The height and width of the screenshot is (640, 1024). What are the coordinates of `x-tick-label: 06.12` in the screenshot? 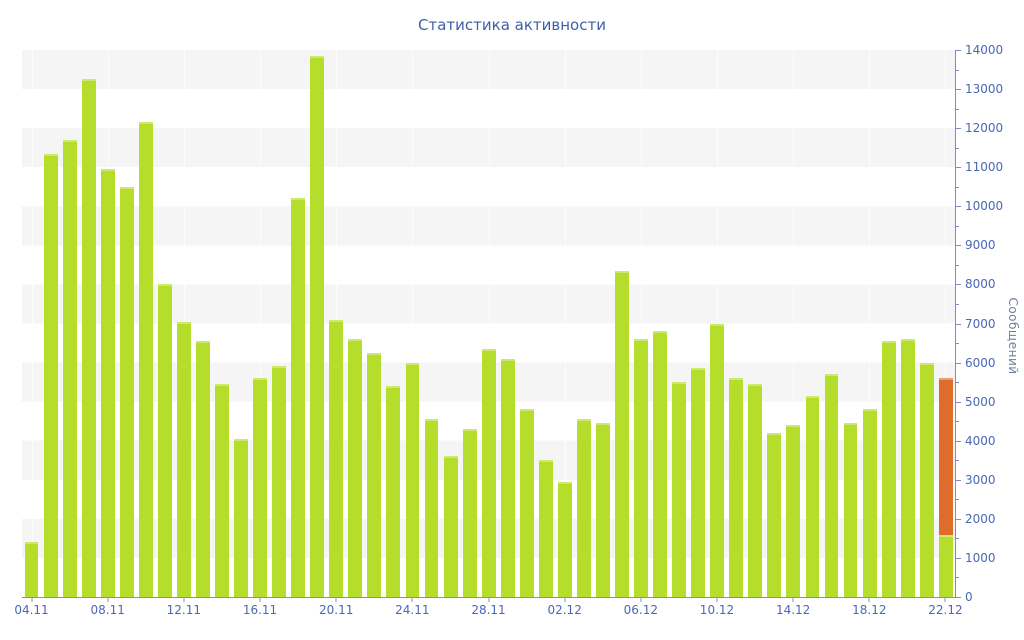 It's located at (640, 610).